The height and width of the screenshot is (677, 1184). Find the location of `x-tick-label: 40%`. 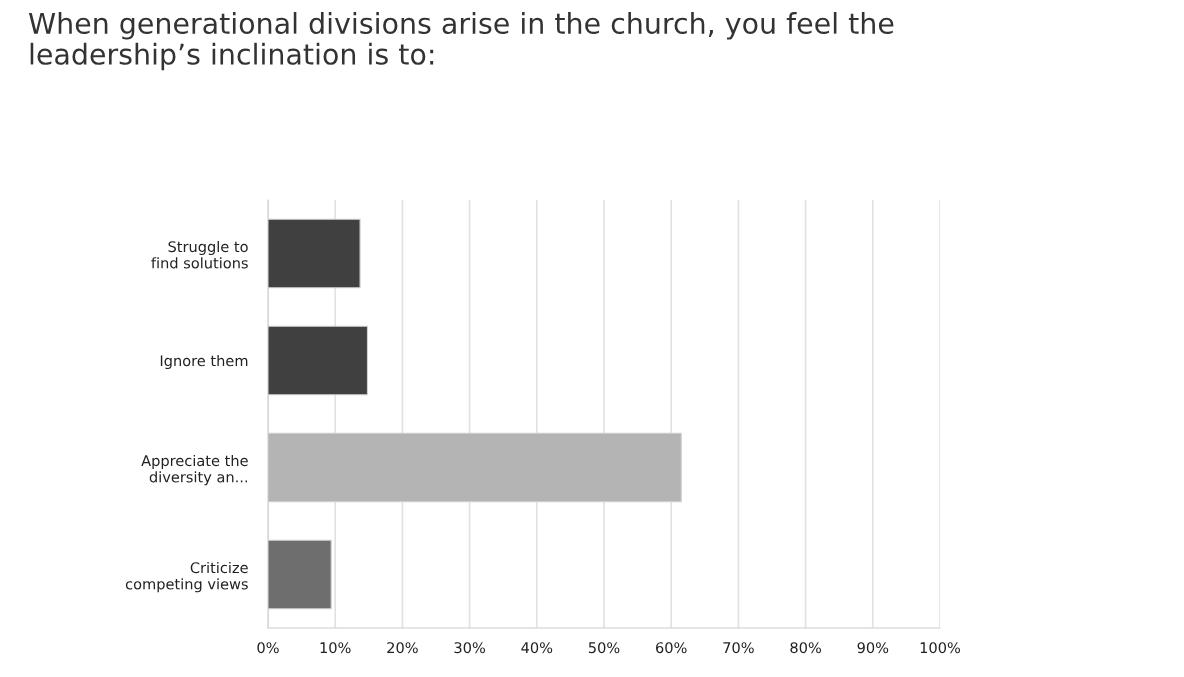

x-tick-label: 40% is located at coordinates (537, 648).